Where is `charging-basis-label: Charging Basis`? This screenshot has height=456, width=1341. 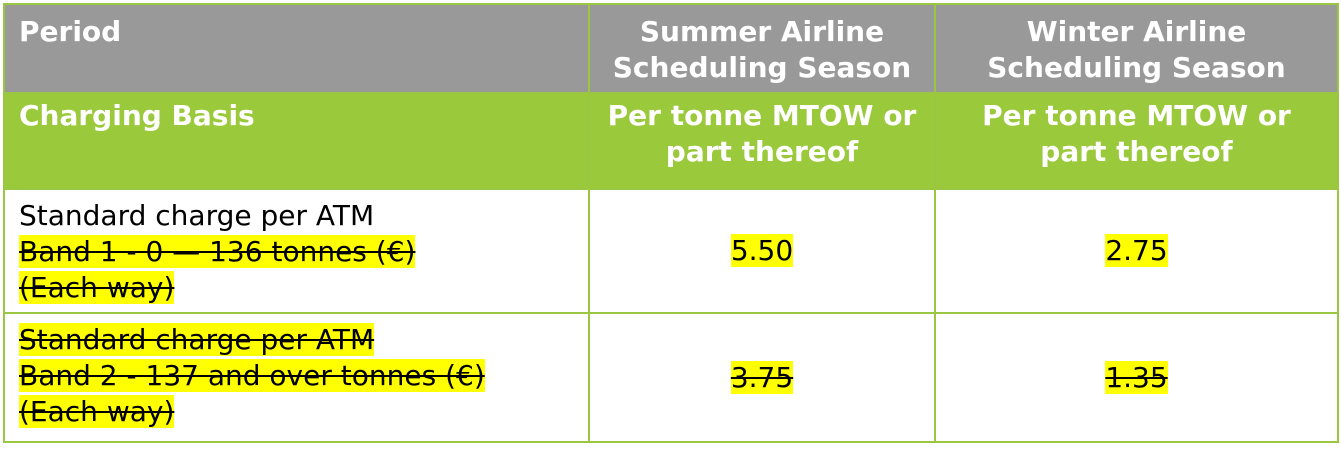 charging-basis-label: Charging Basis is located at coordinates (137, 115).